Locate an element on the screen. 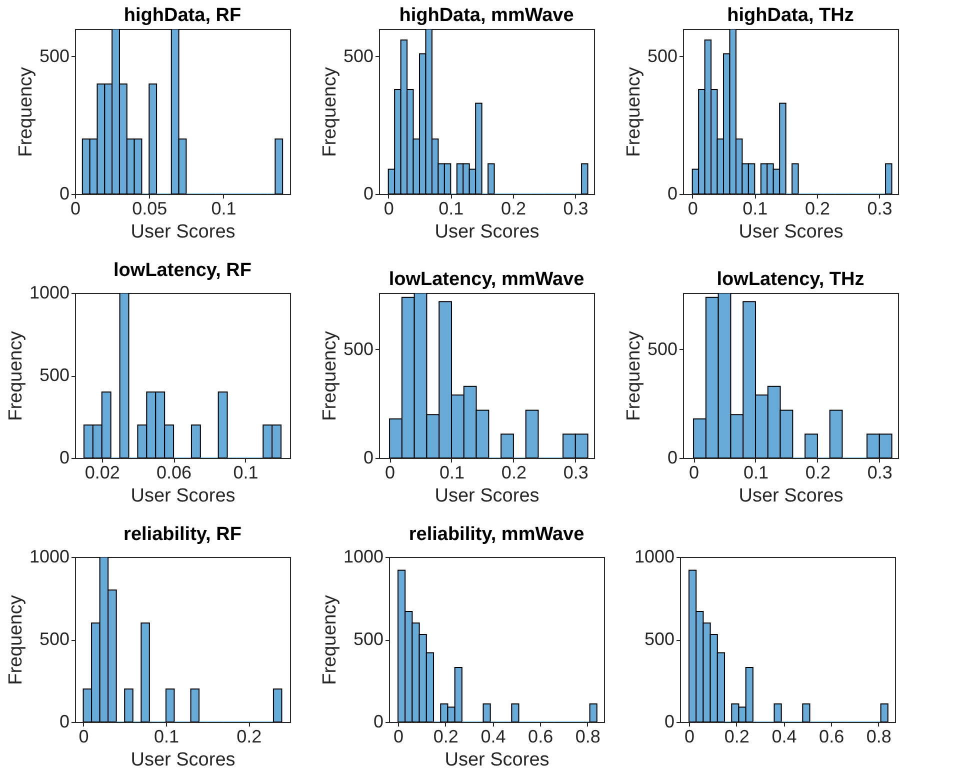 The width and height of the screenshot is (976, 780). chart-title: lowLatency, RF is located at coordinates (183, 270).